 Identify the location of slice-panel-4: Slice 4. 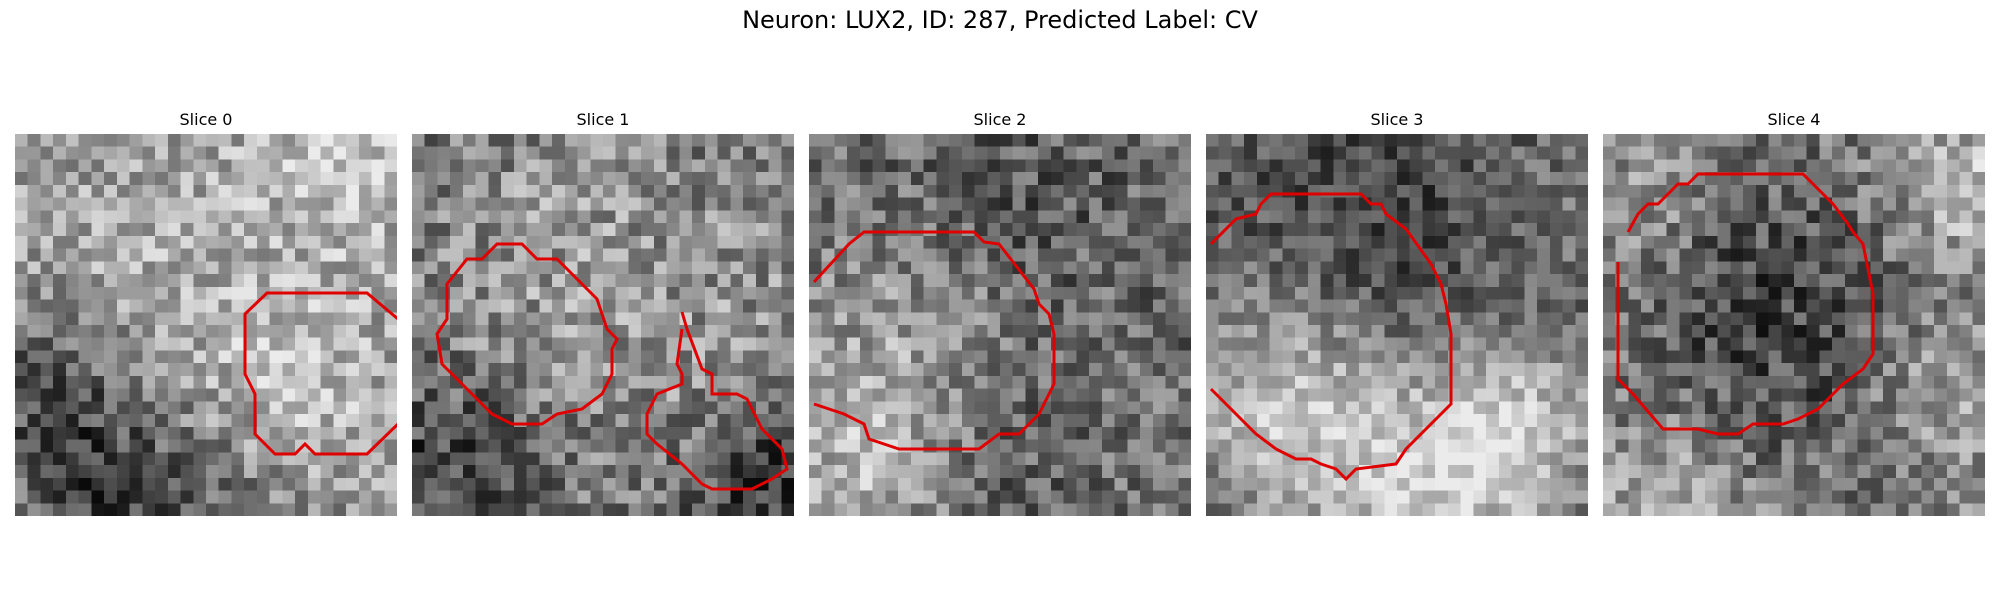
(1794, 312).